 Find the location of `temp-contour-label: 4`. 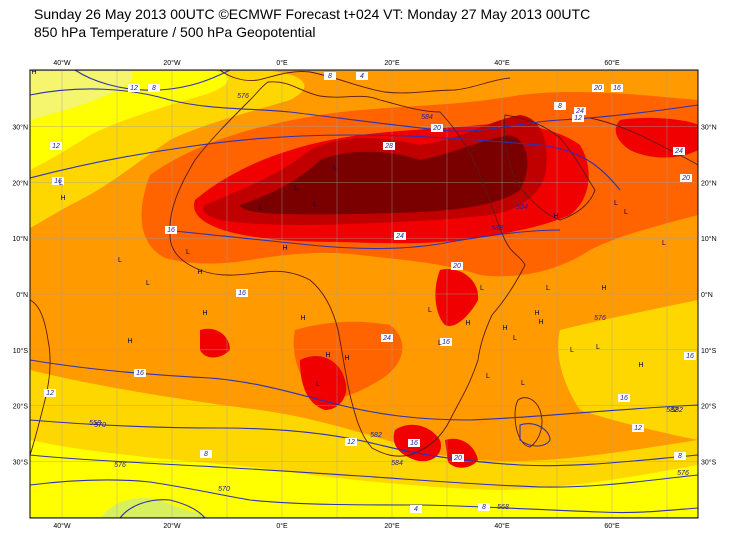

temp-contour-label: 4 is located at coordinates (362, 76).